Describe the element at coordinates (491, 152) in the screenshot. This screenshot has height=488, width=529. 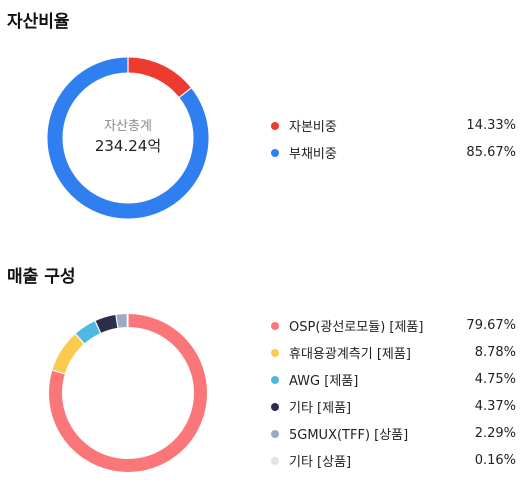
I see `legend-value: 85.67%` at that location.